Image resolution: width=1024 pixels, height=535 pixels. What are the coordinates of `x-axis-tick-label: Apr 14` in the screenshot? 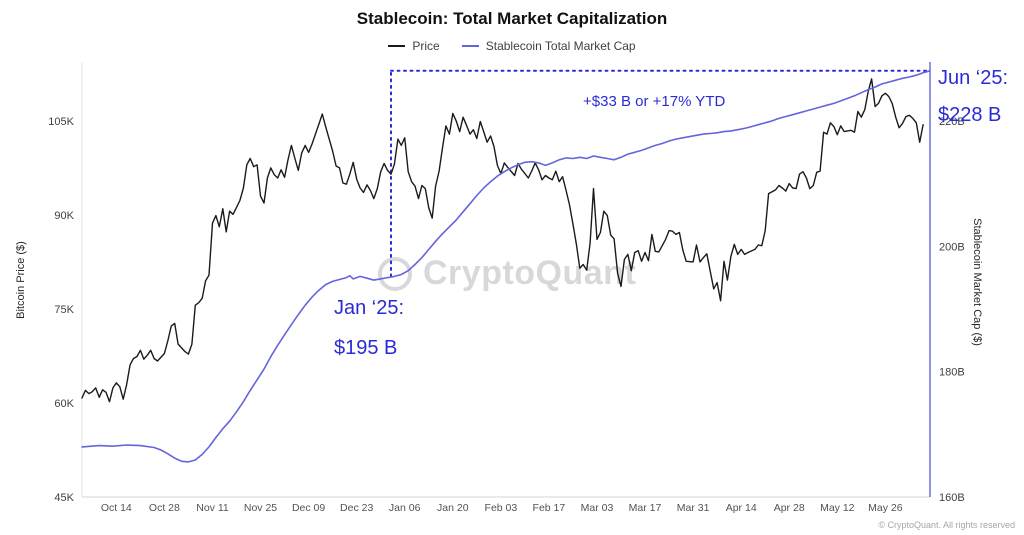 It's located at (741, 508).